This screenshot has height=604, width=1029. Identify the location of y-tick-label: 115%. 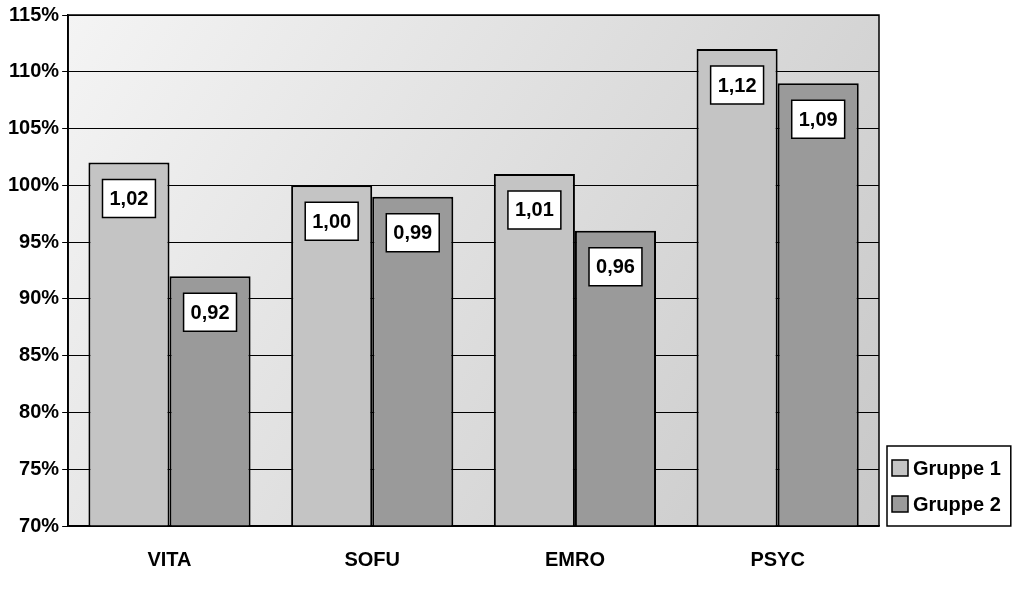
(34, 13).